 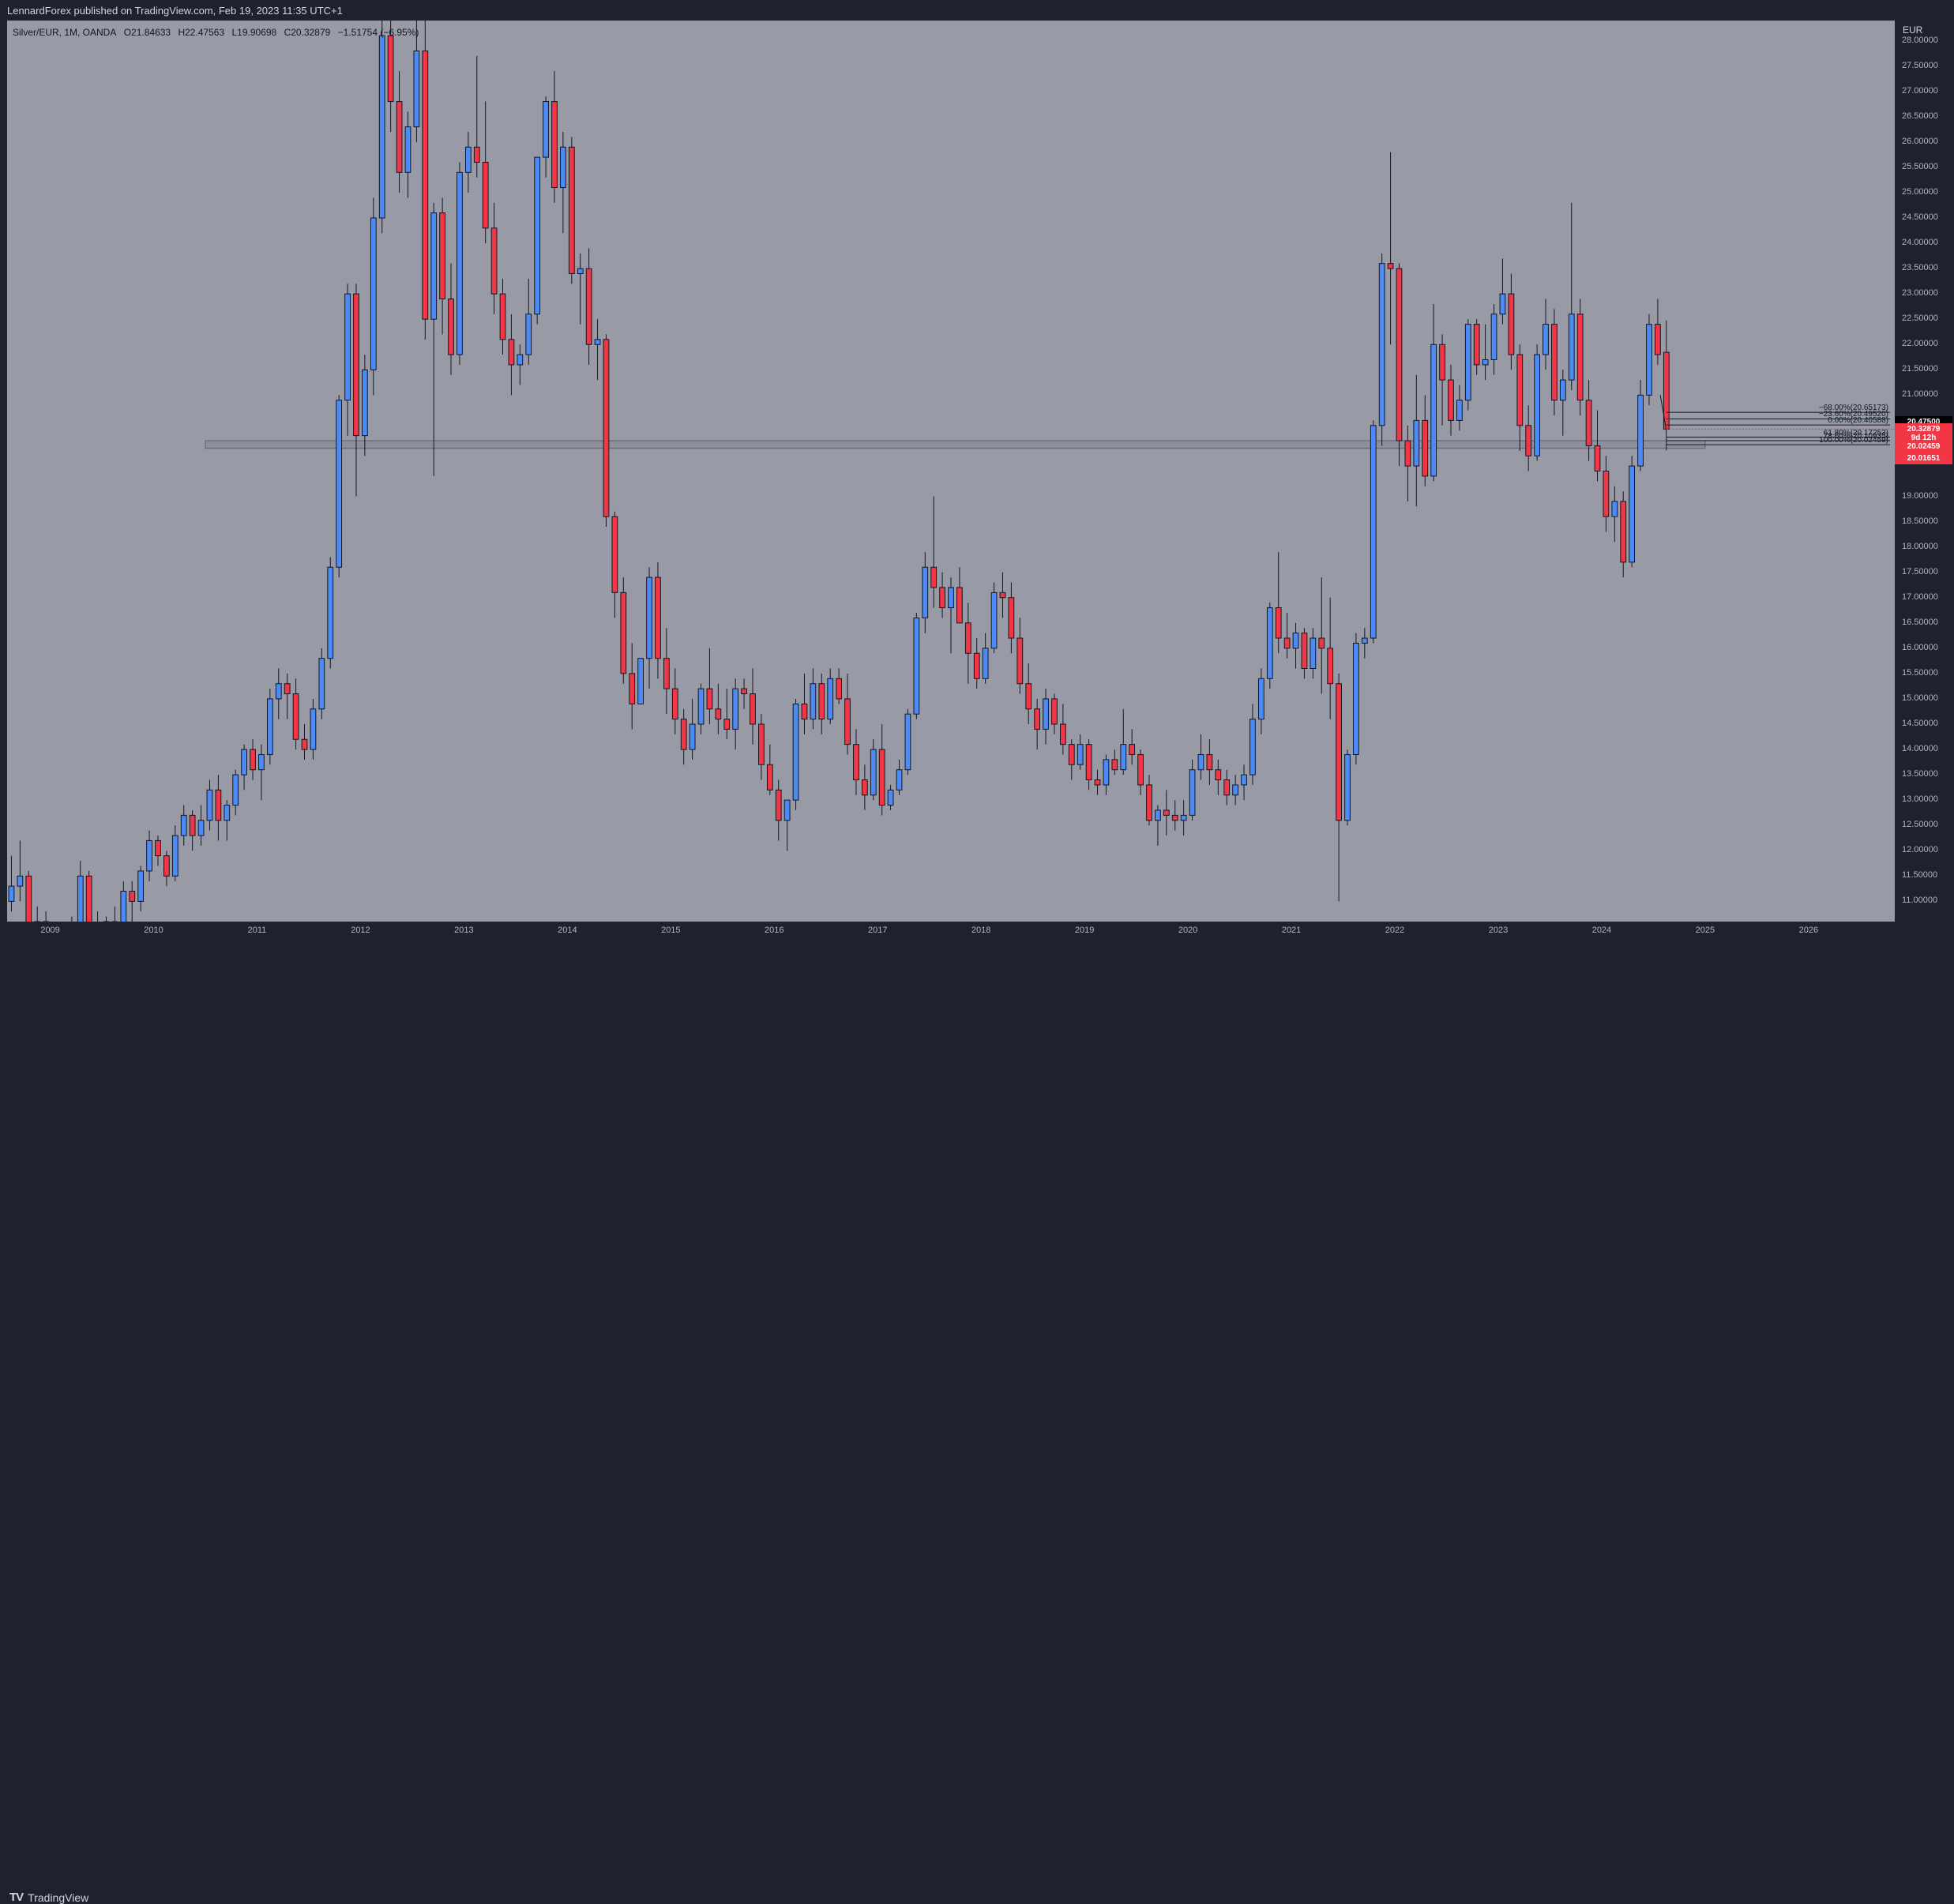 I want to click on price-tick-label: 15.50000, so click(x=1920, y=672).